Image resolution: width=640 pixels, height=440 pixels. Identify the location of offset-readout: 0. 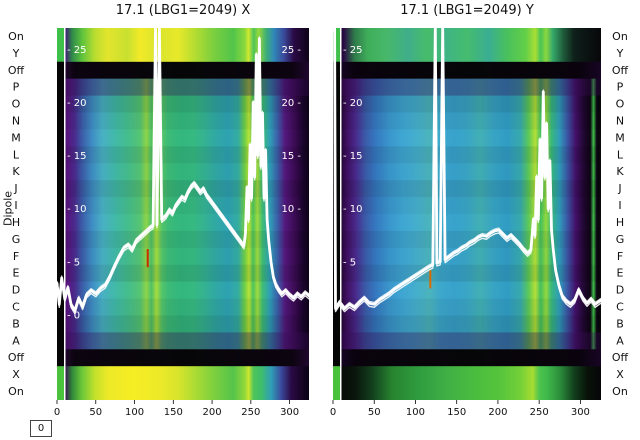
(41, 428).